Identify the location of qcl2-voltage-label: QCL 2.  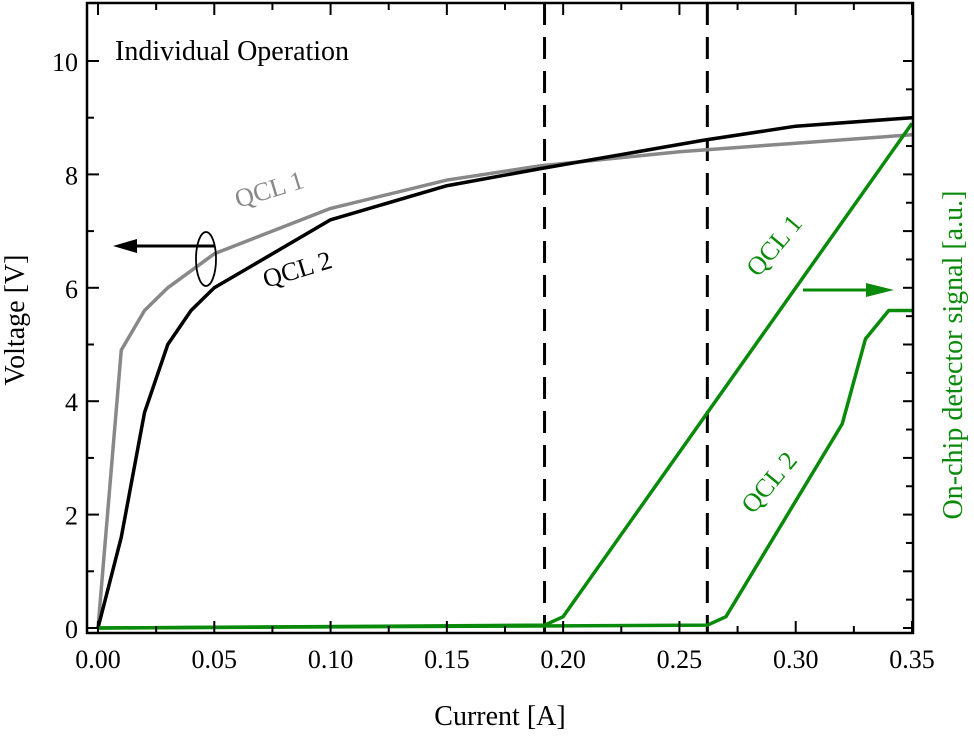
(297, 269).